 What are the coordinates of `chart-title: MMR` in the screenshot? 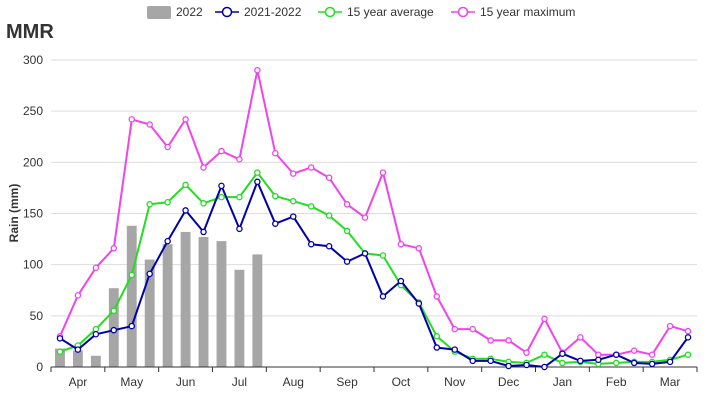 It's located at (30, 32).